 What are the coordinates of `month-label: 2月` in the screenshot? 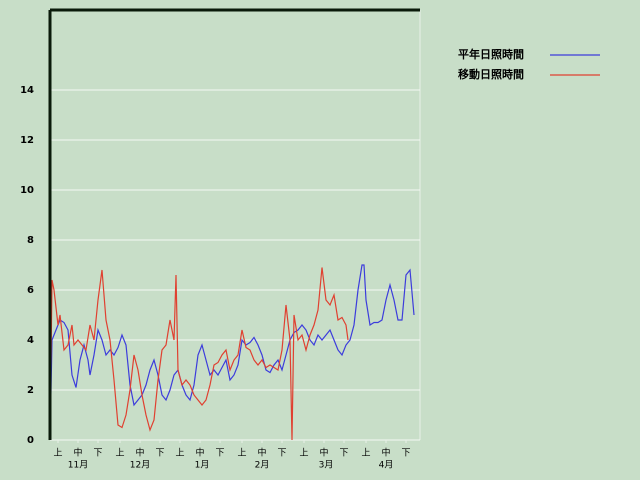 It's located at (262, 465).